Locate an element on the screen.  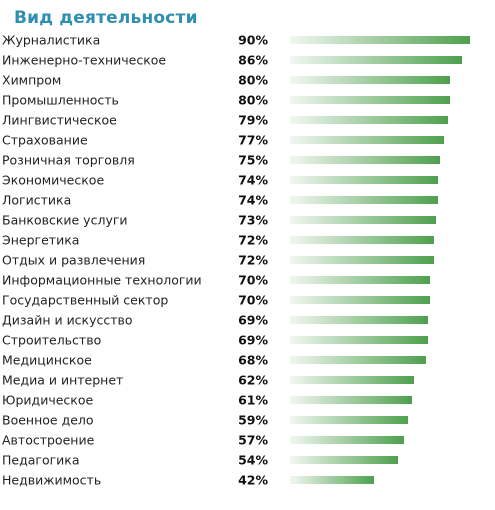
value-label: 62% is located at coordinates (253, 380).